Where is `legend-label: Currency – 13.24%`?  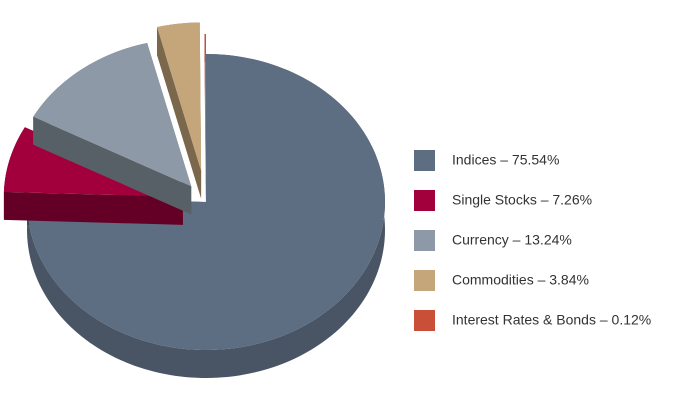 legend-label: Currency – 13.24% is located at coordinates (512, 240).